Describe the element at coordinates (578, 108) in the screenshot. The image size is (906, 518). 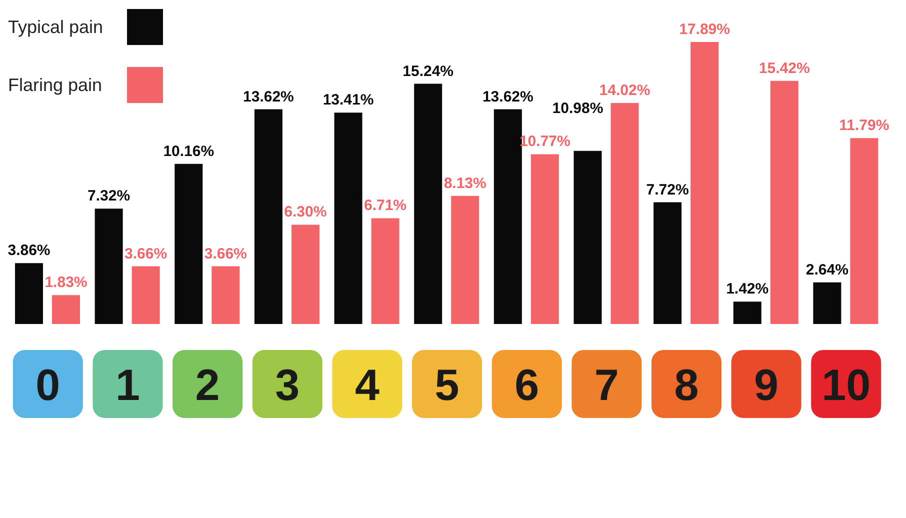
I see `data-label: 10.98%` at that location.